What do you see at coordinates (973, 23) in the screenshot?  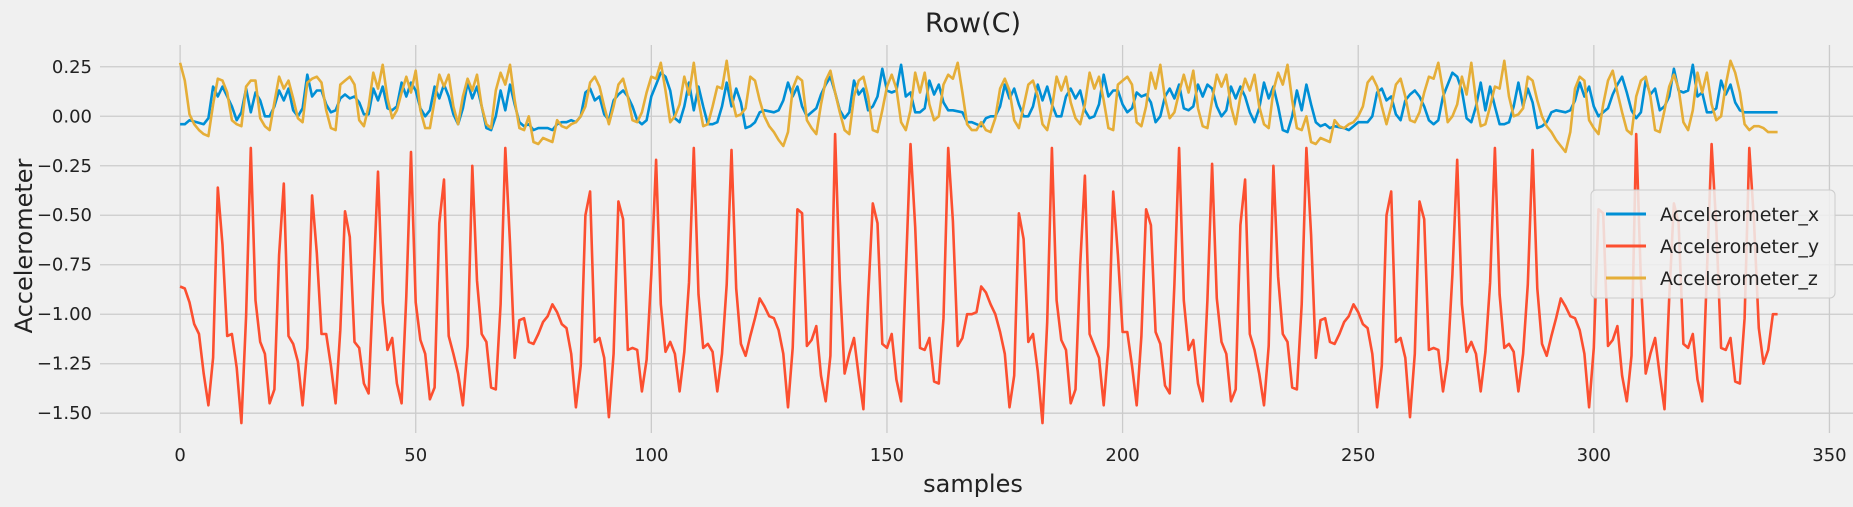 I see `chart-title: Row(C)` at bounding box center [973, 23].